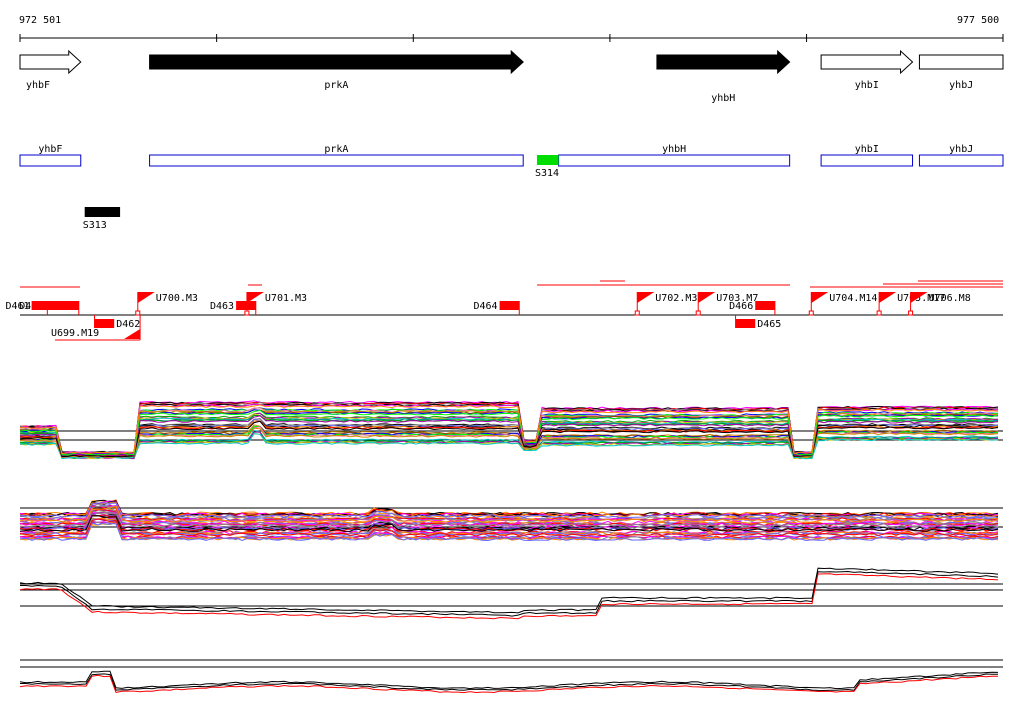  Describe the element at coordinates (511, 76) in the screenshot. I see `gene-arrows-track: yhbF prkA yhbH yhbI yhbJ` at that location.